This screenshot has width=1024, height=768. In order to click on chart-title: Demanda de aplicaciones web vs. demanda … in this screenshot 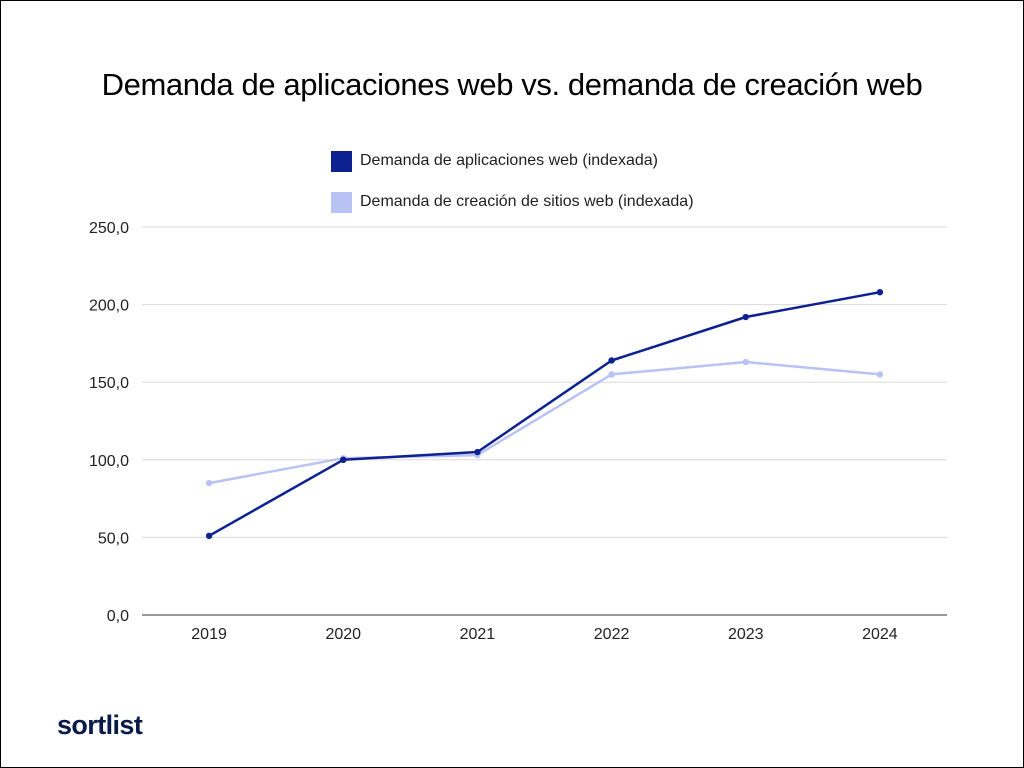, I will do `click(512, 84)`.